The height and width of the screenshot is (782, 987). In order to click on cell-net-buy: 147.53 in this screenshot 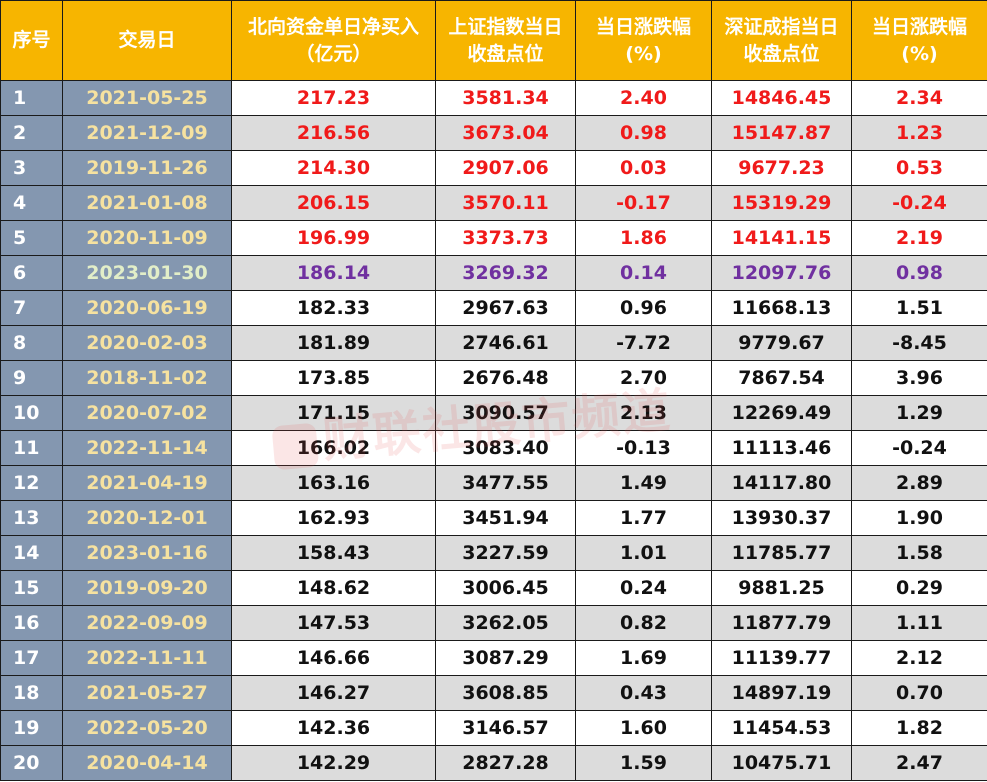, I will do `click(333, 623)`.